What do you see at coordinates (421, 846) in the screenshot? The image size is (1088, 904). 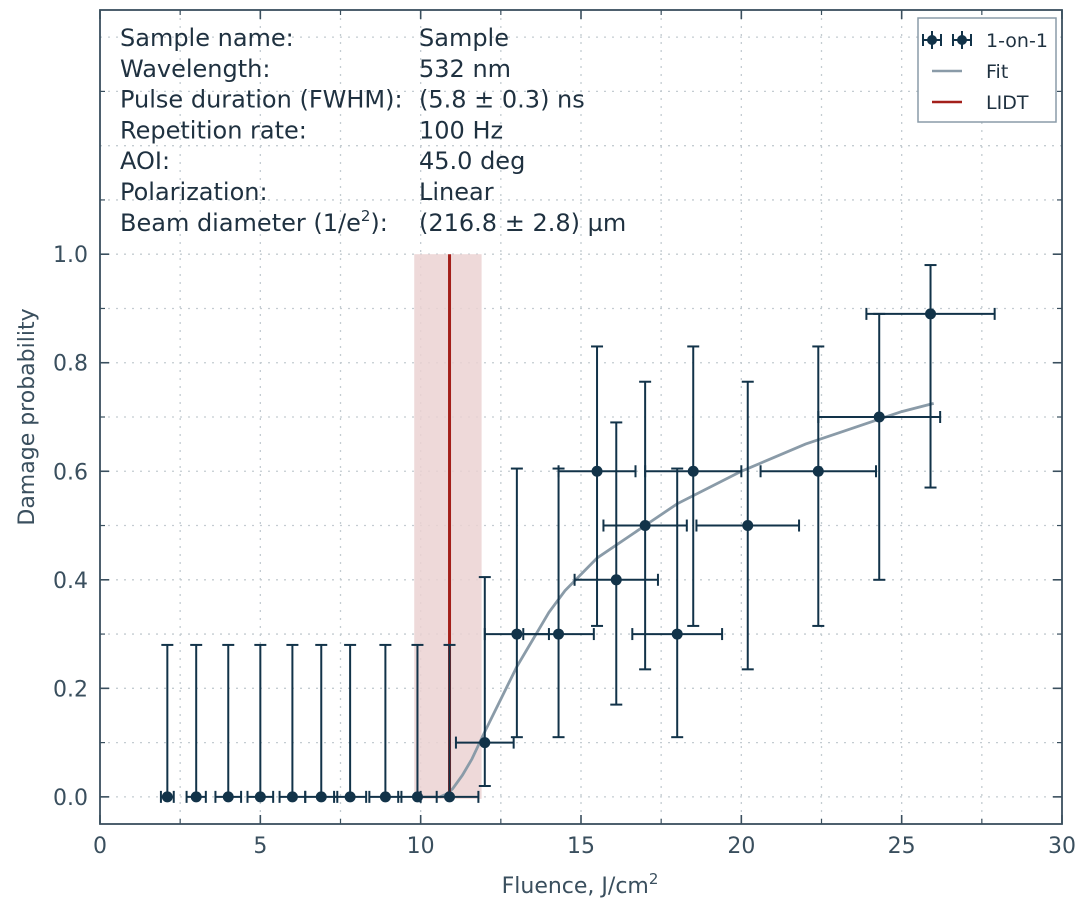 I see `x-tick-label: 10` at bounding box center [421, 846].